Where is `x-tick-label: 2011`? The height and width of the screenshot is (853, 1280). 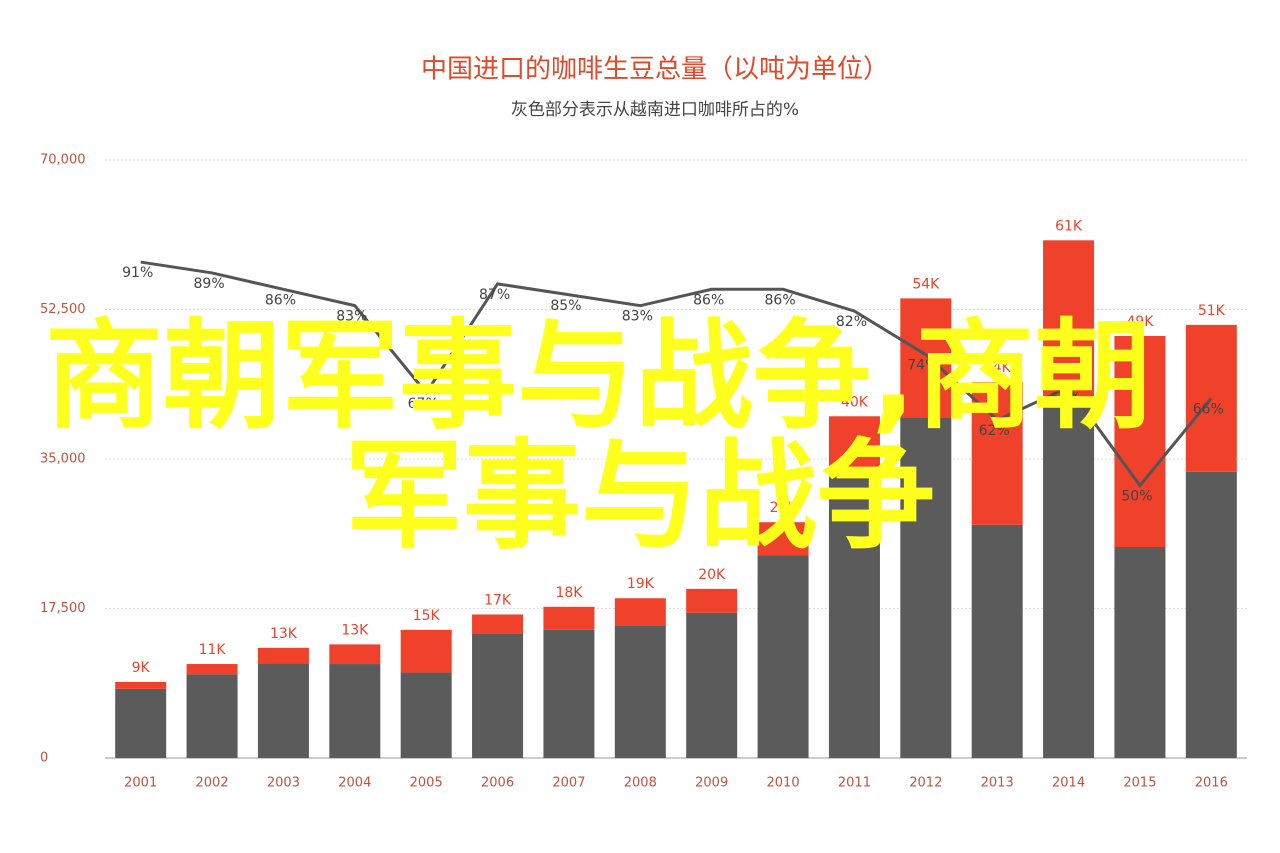
x-tick-label: 2011 is located at coordinates (854, 783).